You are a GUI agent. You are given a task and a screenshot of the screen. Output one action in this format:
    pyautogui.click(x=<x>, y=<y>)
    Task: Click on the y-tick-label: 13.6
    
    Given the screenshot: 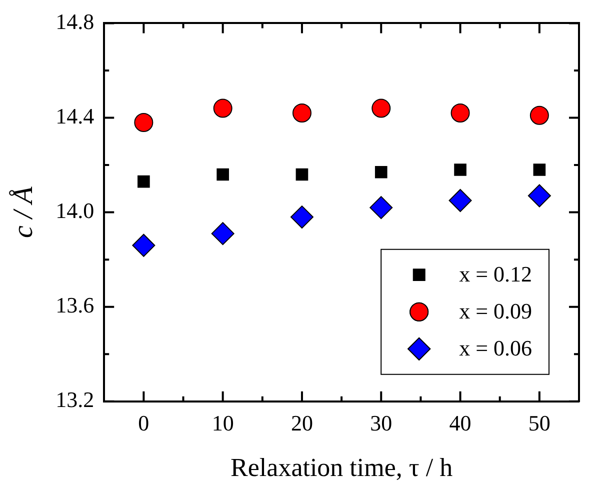 What is the action you would take?
    pyautogui.click(x=75, y=305)
    